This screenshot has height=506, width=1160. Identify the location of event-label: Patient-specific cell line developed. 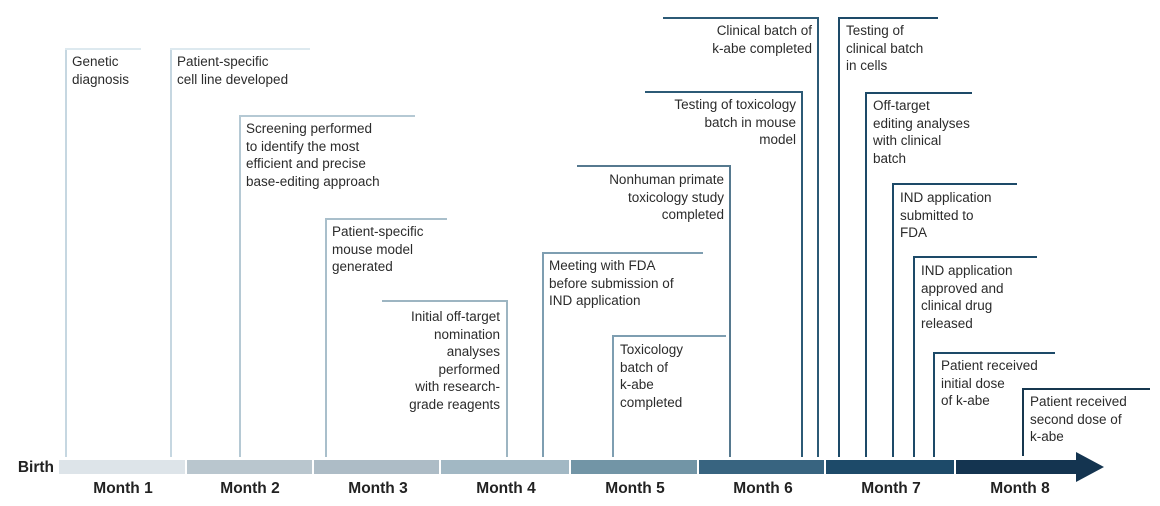
(233, 70).